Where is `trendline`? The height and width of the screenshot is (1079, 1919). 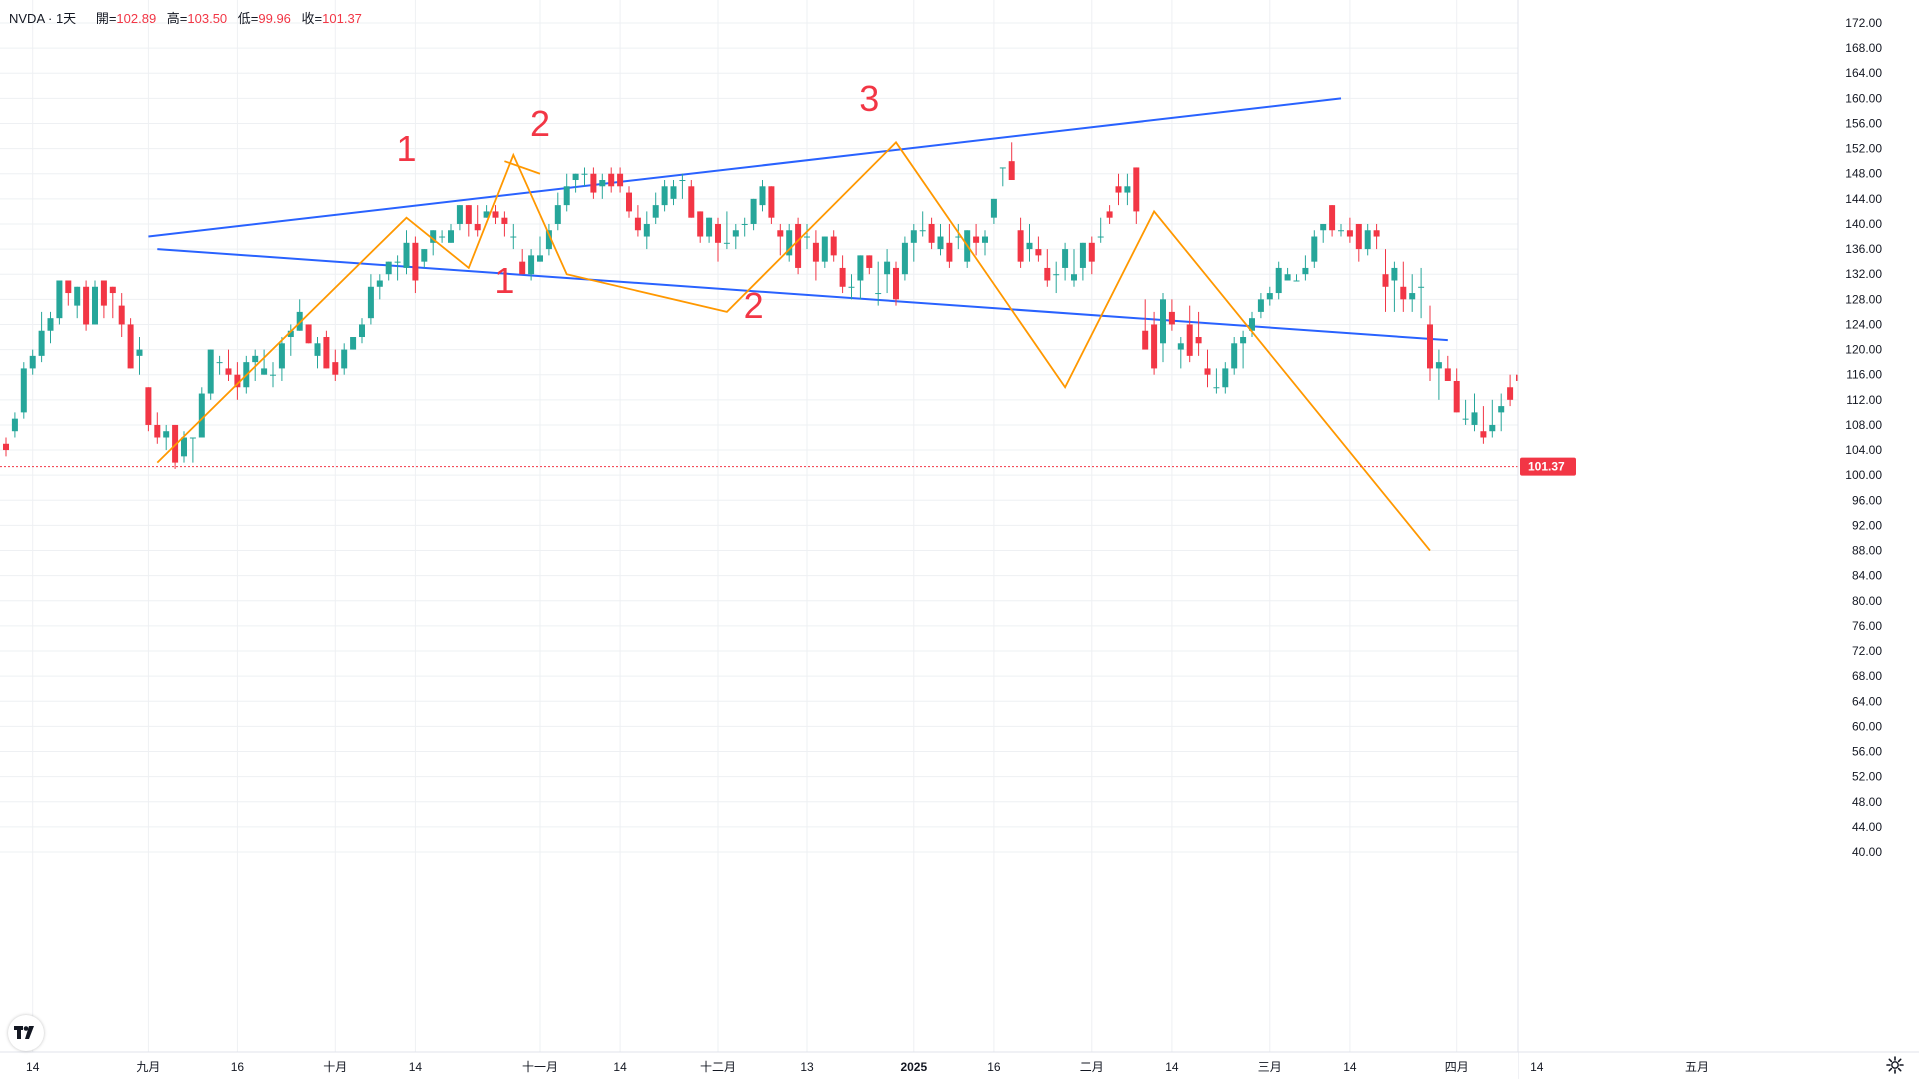
trendline is located at coordinates (802, 295).